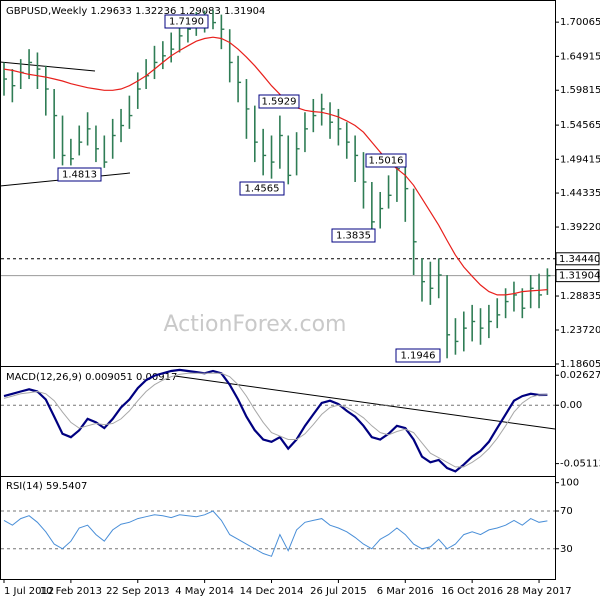 The image size is (600, 600). Describe the element at coordinates (472, 591) in the screenshot. I see `x-tick-label: 16 Oct 2016` at that location.